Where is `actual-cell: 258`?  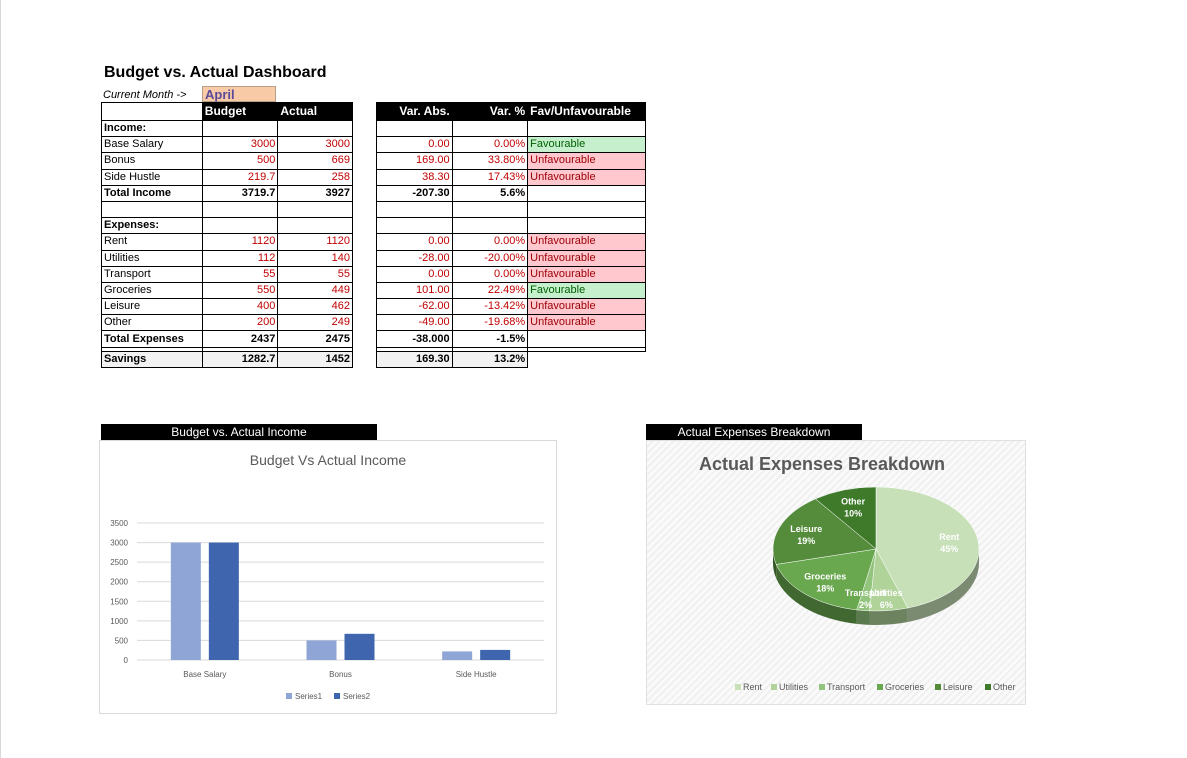 actual-cell: 258 is located at coordinates (315, 177).